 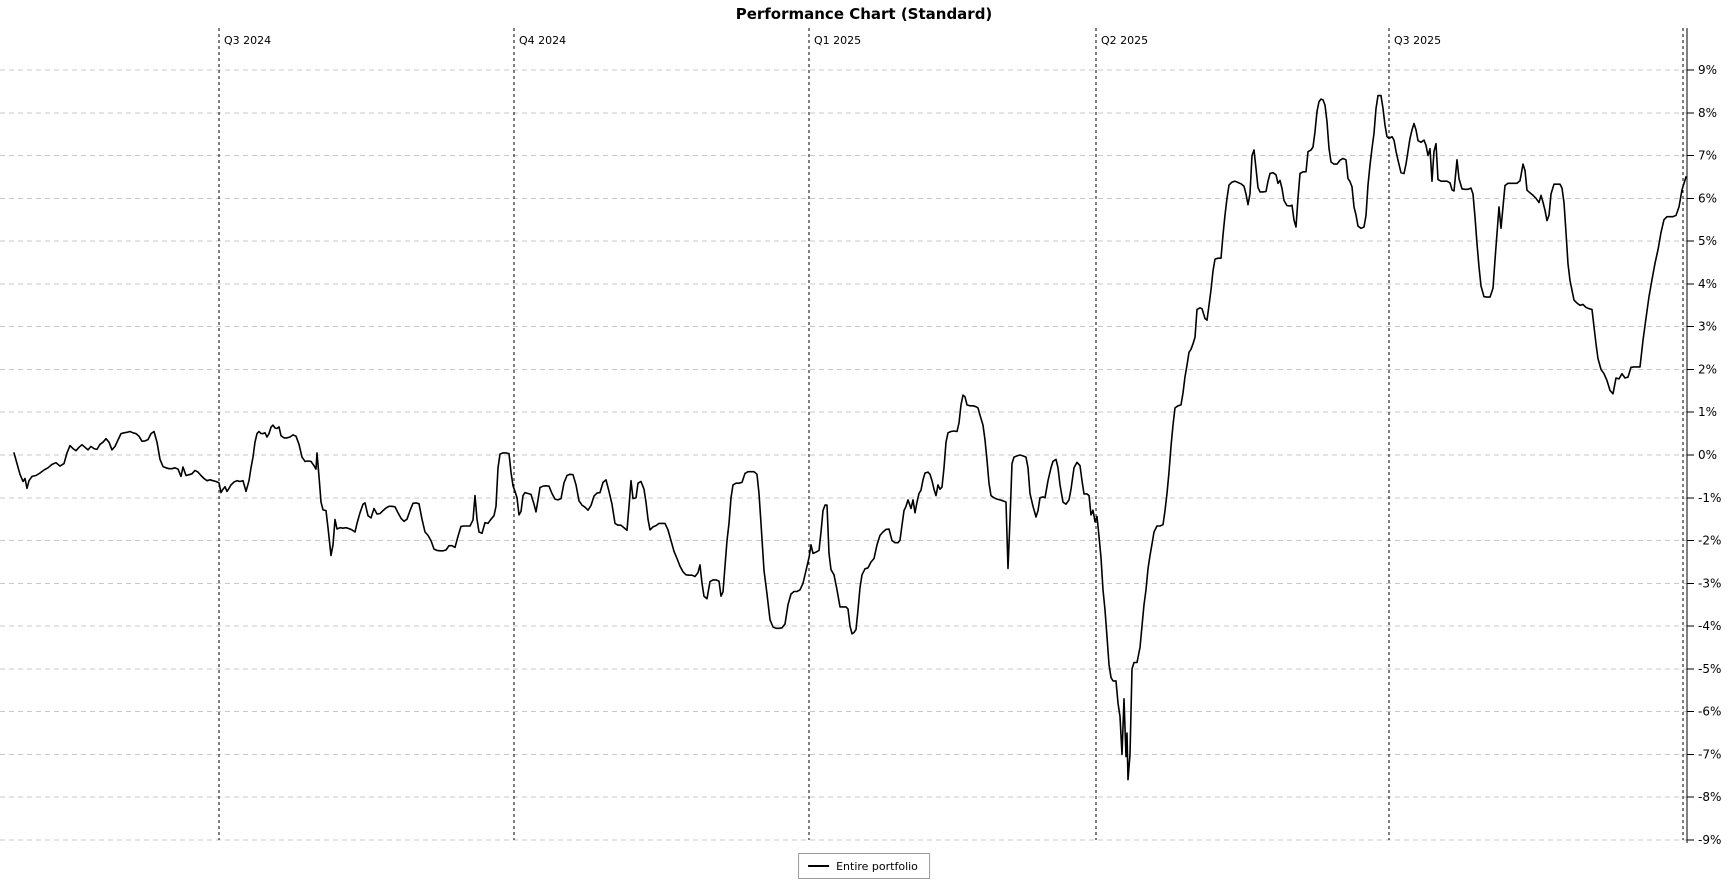 I want to click on y-axis-tick-label: -2%, so click(x=1709, y=541).